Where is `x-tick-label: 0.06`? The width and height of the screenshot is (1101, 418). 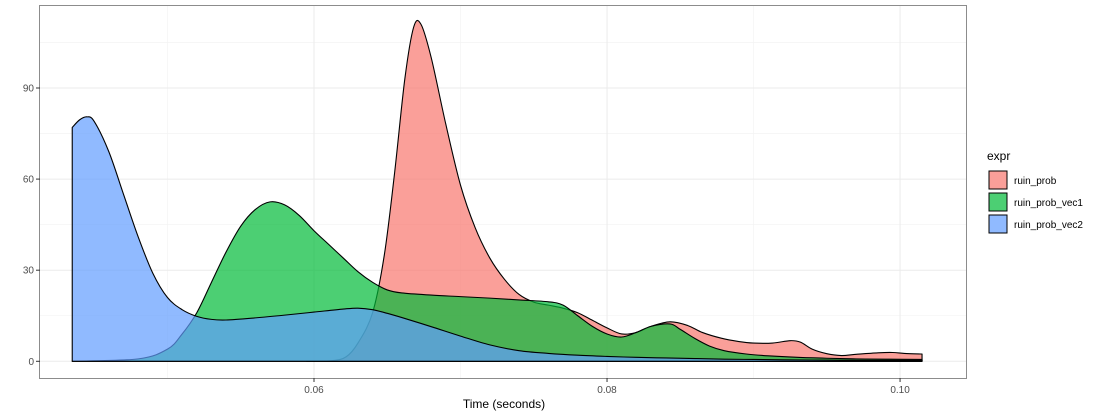
x-tick-label: 0.06 is located at coordinates (314, 390).